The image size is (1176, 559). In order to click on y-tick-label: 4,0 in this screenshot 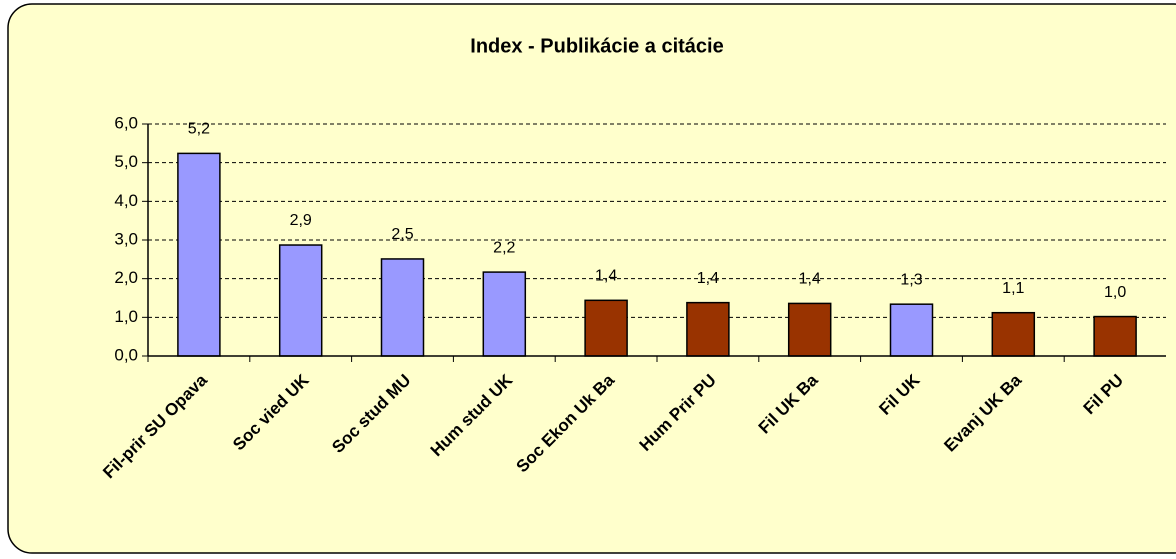, I will do `click(126, 200)`.